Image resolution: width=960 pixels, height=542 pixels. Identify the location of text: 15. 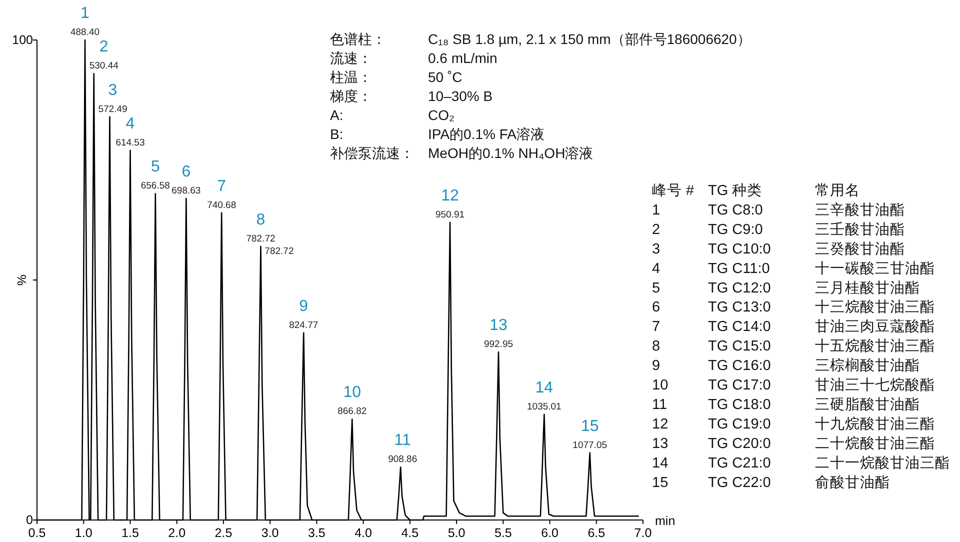
(660, 482).